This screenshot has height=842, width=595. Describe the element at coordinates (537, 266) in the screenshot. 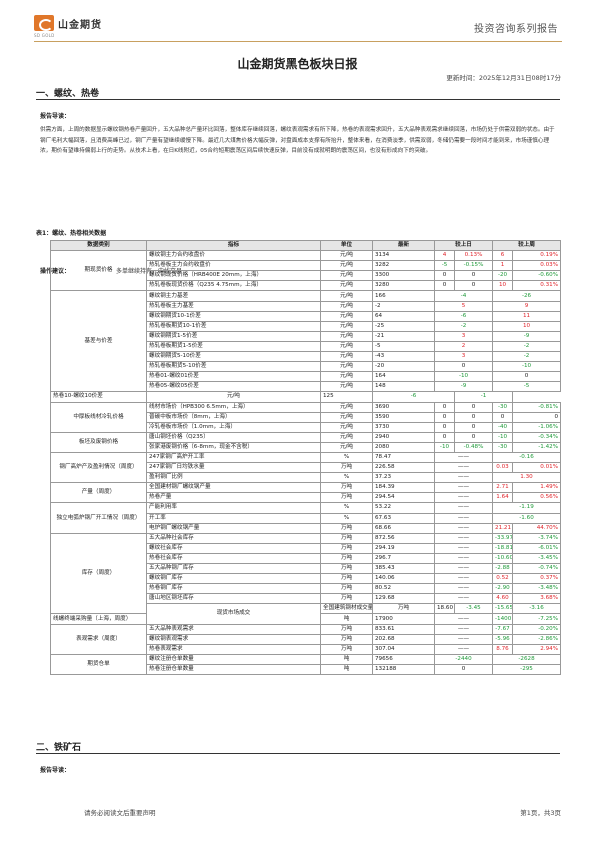

I see `week-change-pct-cell: 0.03%` at that location.